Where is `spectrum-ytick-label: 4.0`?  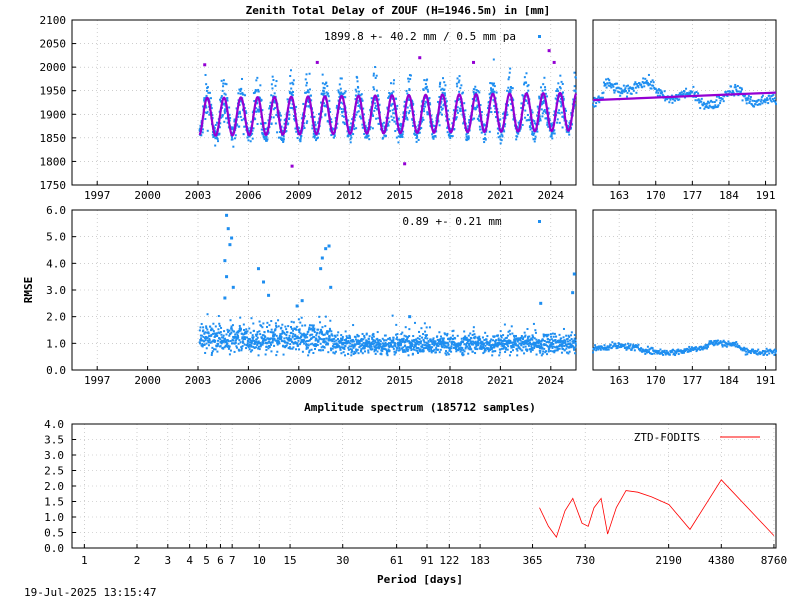 spectrum-ytick-label: 4.0 is located at coordinates (54, 424).